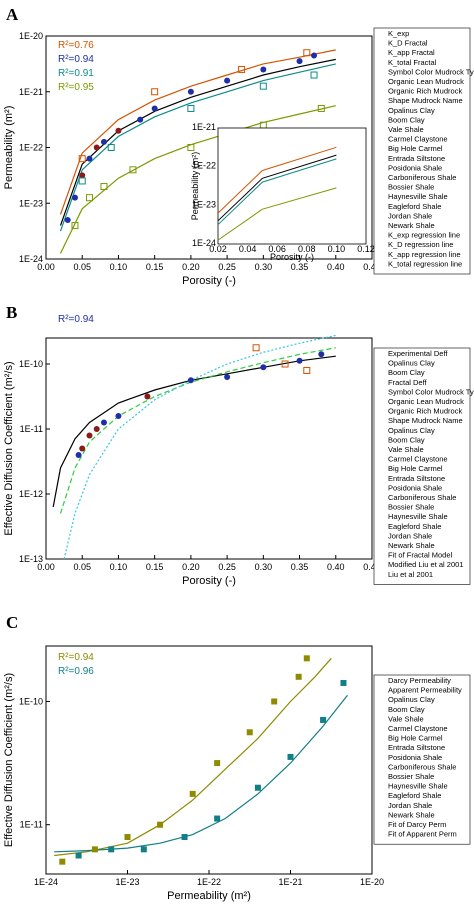 This screenshot has width=474, height=910. What do you see at coordinates (76, 87) in the screenshot?
I see `r-squared-label: R²=0.95` at bounding box center [76, 87].